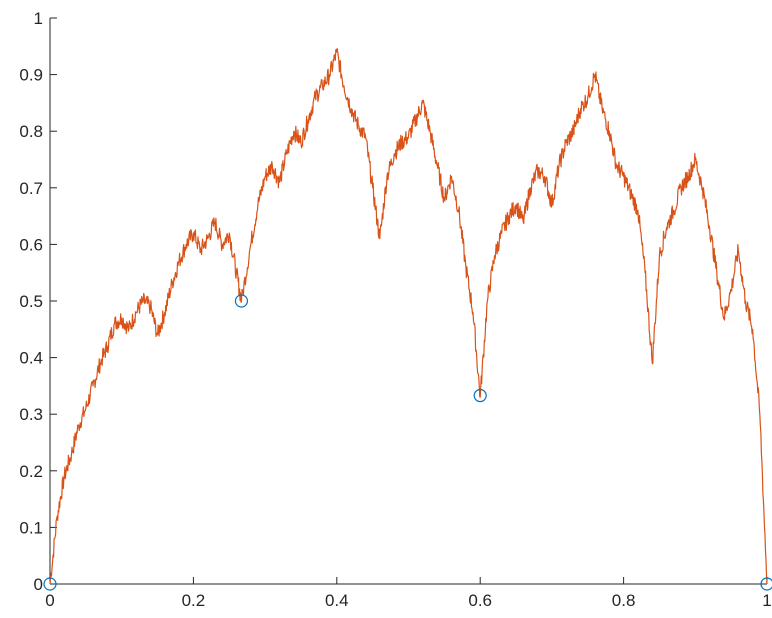  I want to click on y-tick-label: 0.7, so click(31, 188).